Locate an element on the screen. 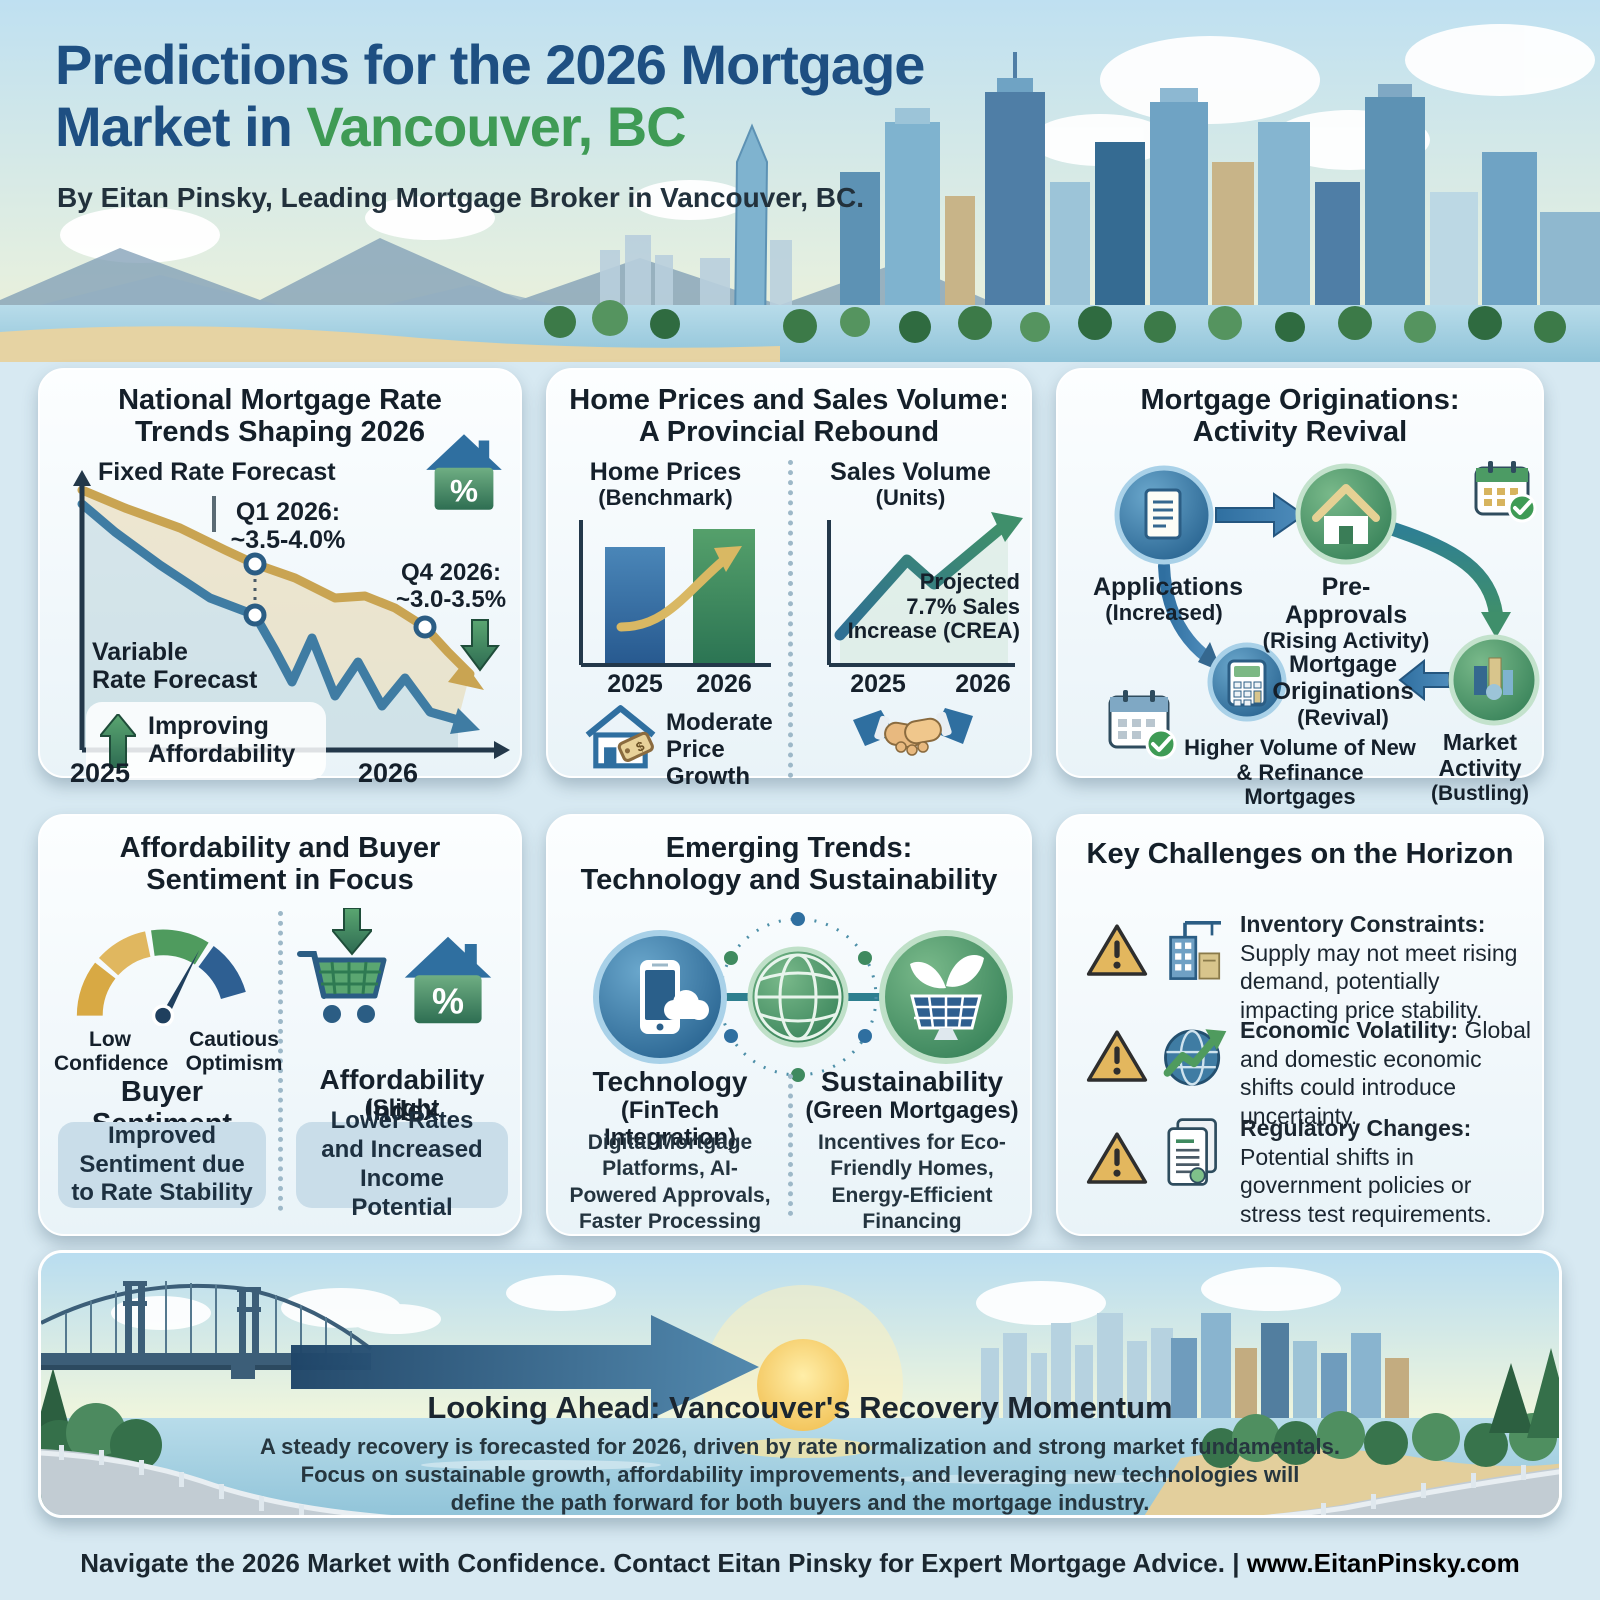 The height and width of the screenshot is (1600, 1600). seawall-road-right is located at coordinates (1412, 1491).